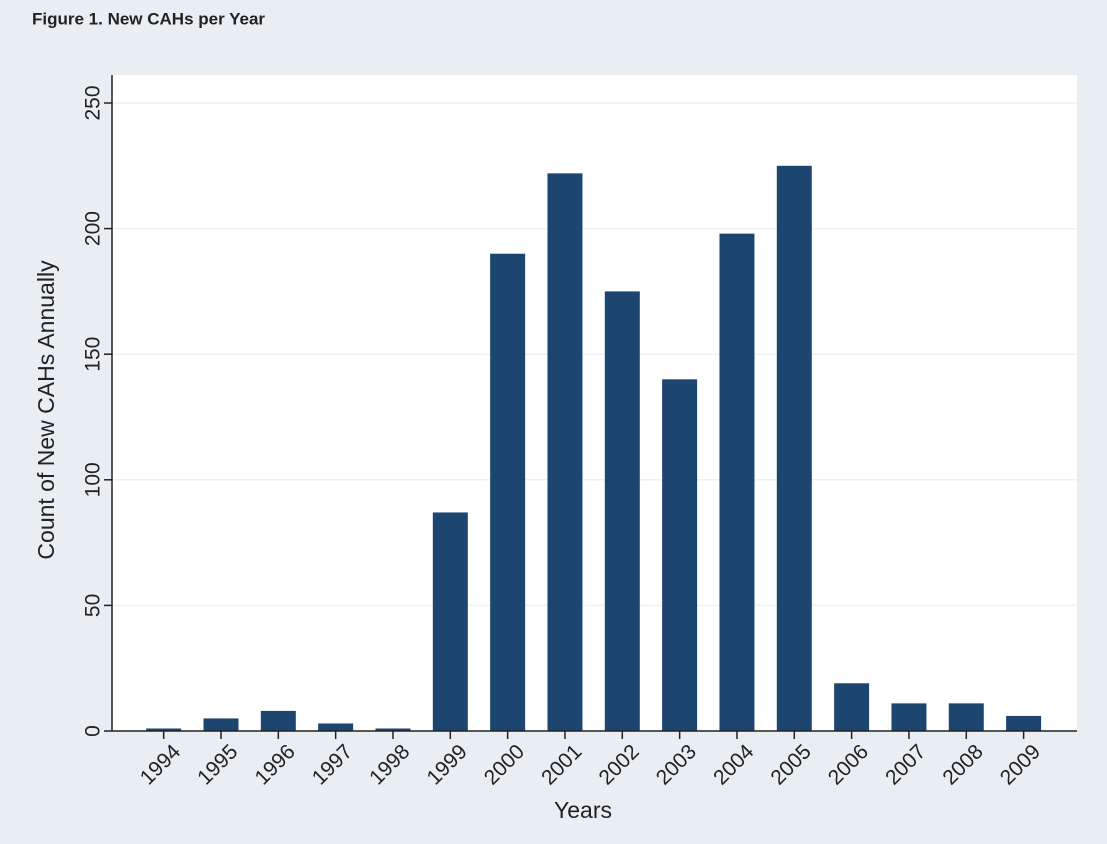 This screenshot has height=844, width=1107. What do you see at coordinates (93, 605) in the screenshot?
I see `y-tick-label: 50` at bounding box center [93, 605].